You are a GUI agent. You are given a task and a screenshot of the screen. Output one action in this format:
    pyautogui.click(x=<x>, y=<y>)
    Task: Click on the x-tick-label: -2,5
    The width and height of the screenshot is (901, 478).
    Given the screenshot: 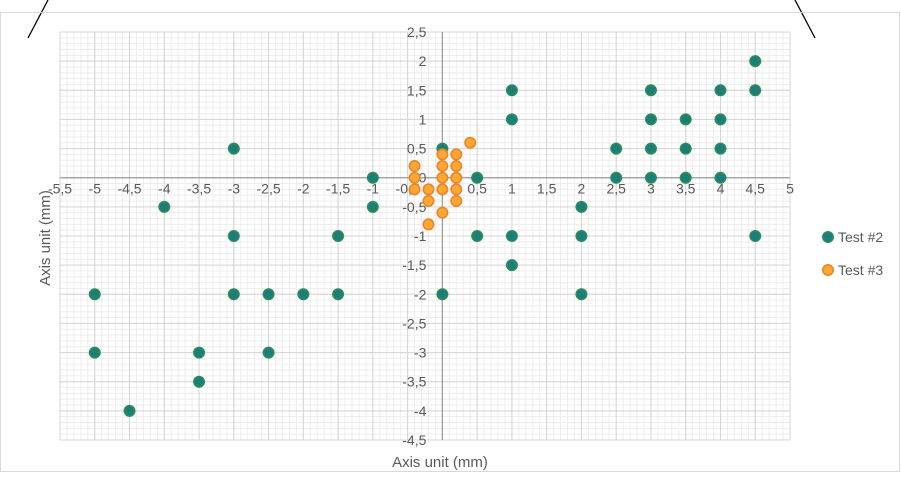 What is the action you would take?
    pyautogui.click(x=269, y=189)
    